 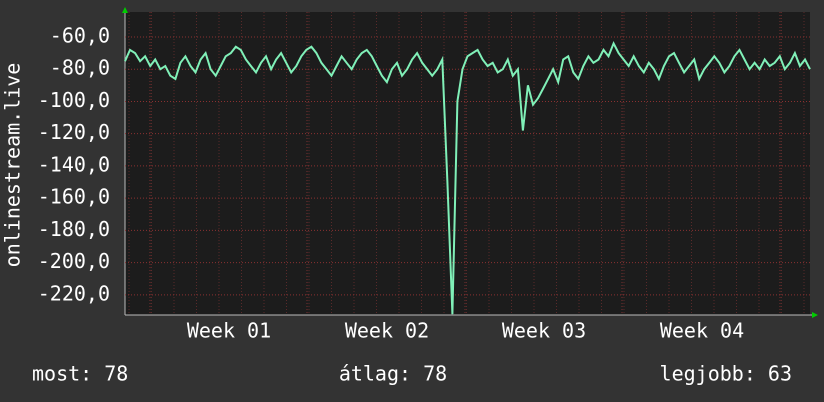 What do you see at coordinates (74, 100) in the screenshot?
I see `y-tick-label: -100,0` at bounding box center [74, 100].